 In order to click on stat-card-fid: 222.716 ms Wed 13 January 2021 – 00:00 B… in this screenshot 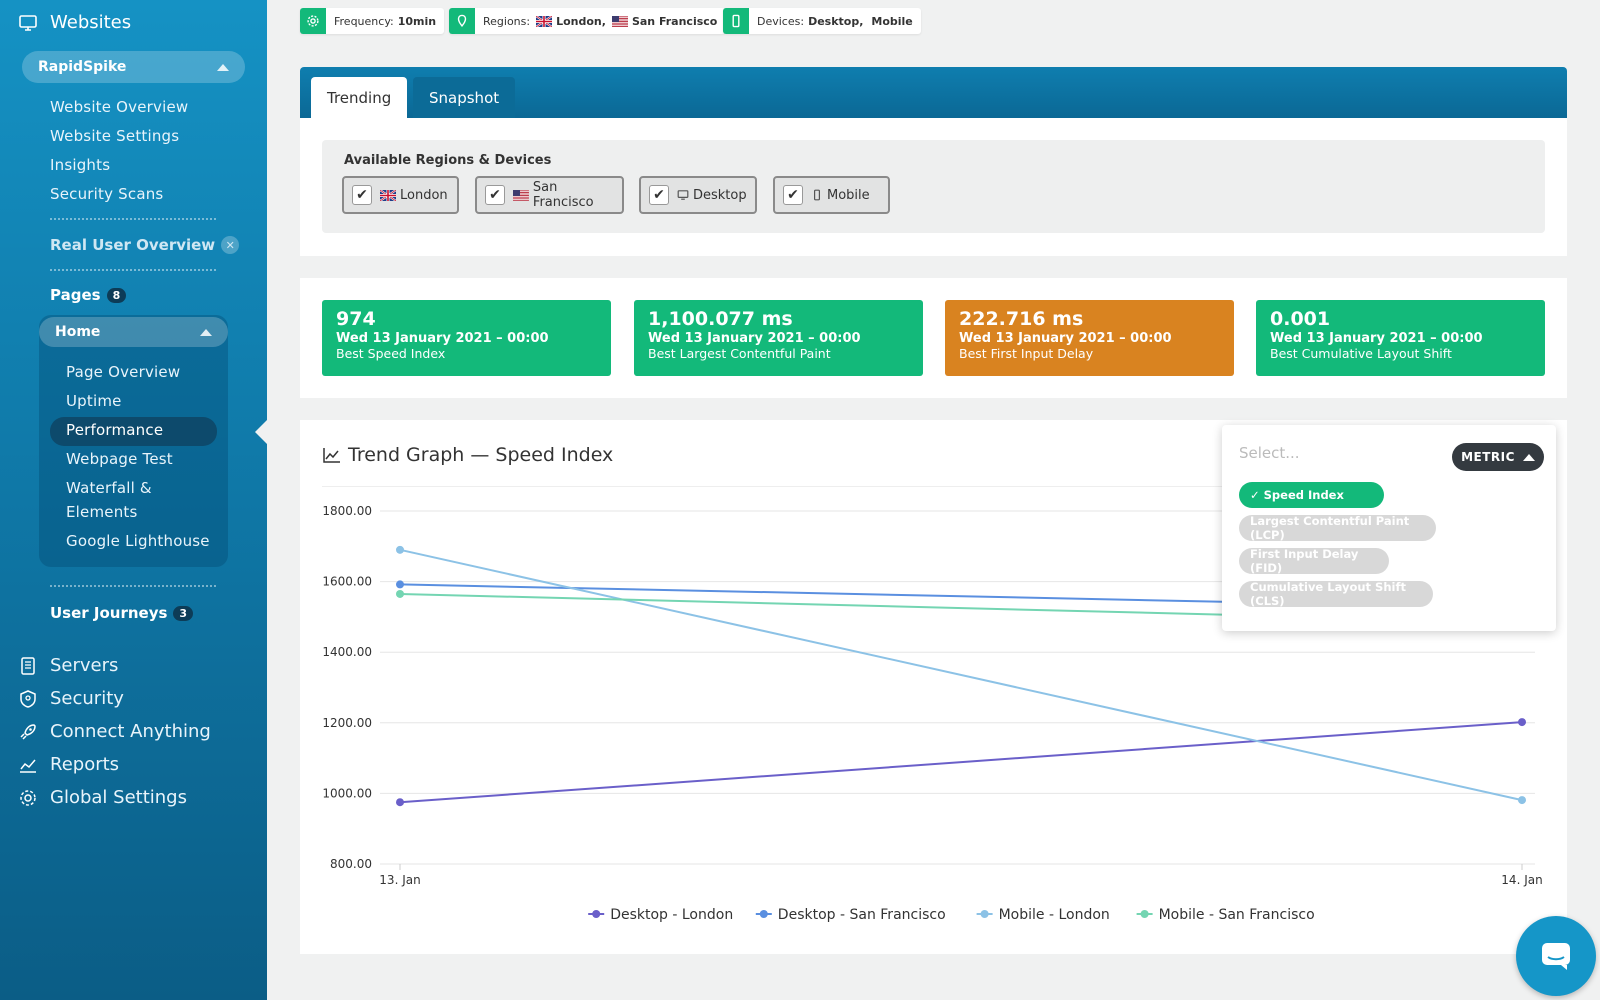, I will do `click(1089, 338)`.